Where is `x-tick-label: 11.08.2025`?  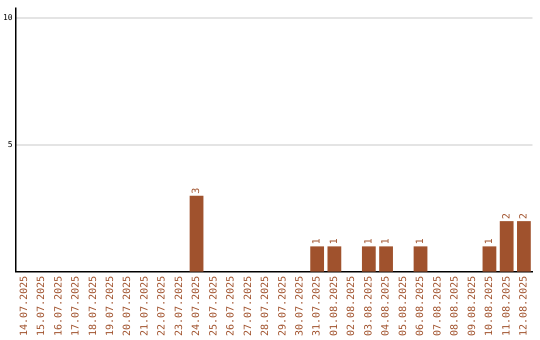 x-tick-label: 11.08.2025 is located at coordinates (506, 306).